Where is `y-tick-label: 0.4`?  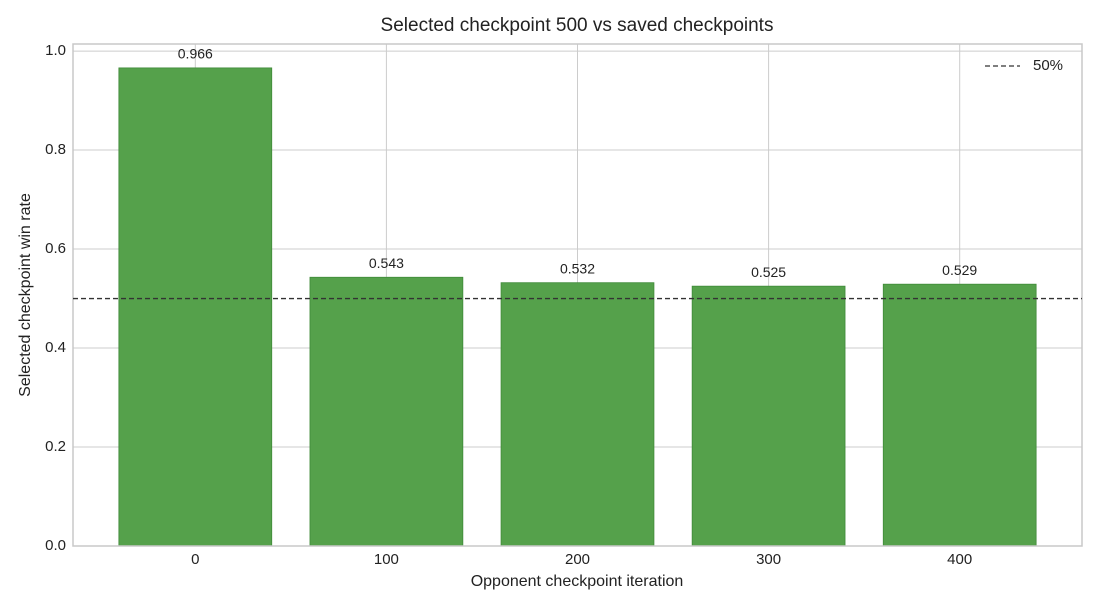
y-tick-label: 0.4 is located at coordinates (55, 347).